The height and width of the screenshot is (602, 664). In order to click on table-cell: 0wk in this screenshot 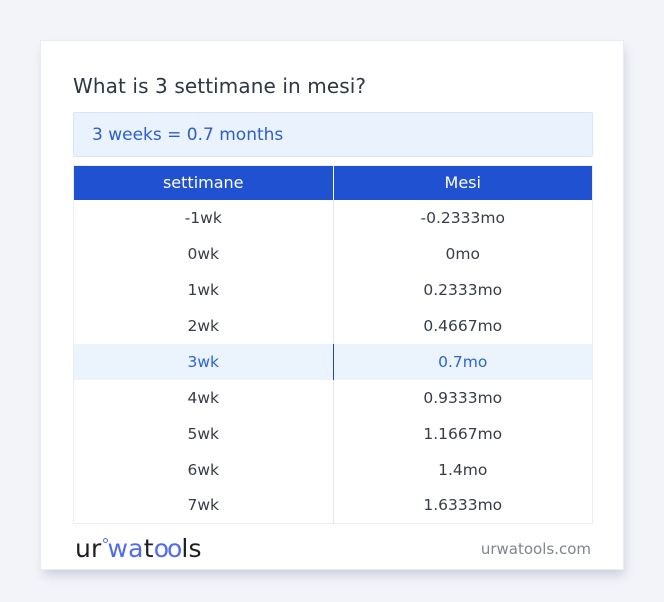, I will do `click(203, 253)`.